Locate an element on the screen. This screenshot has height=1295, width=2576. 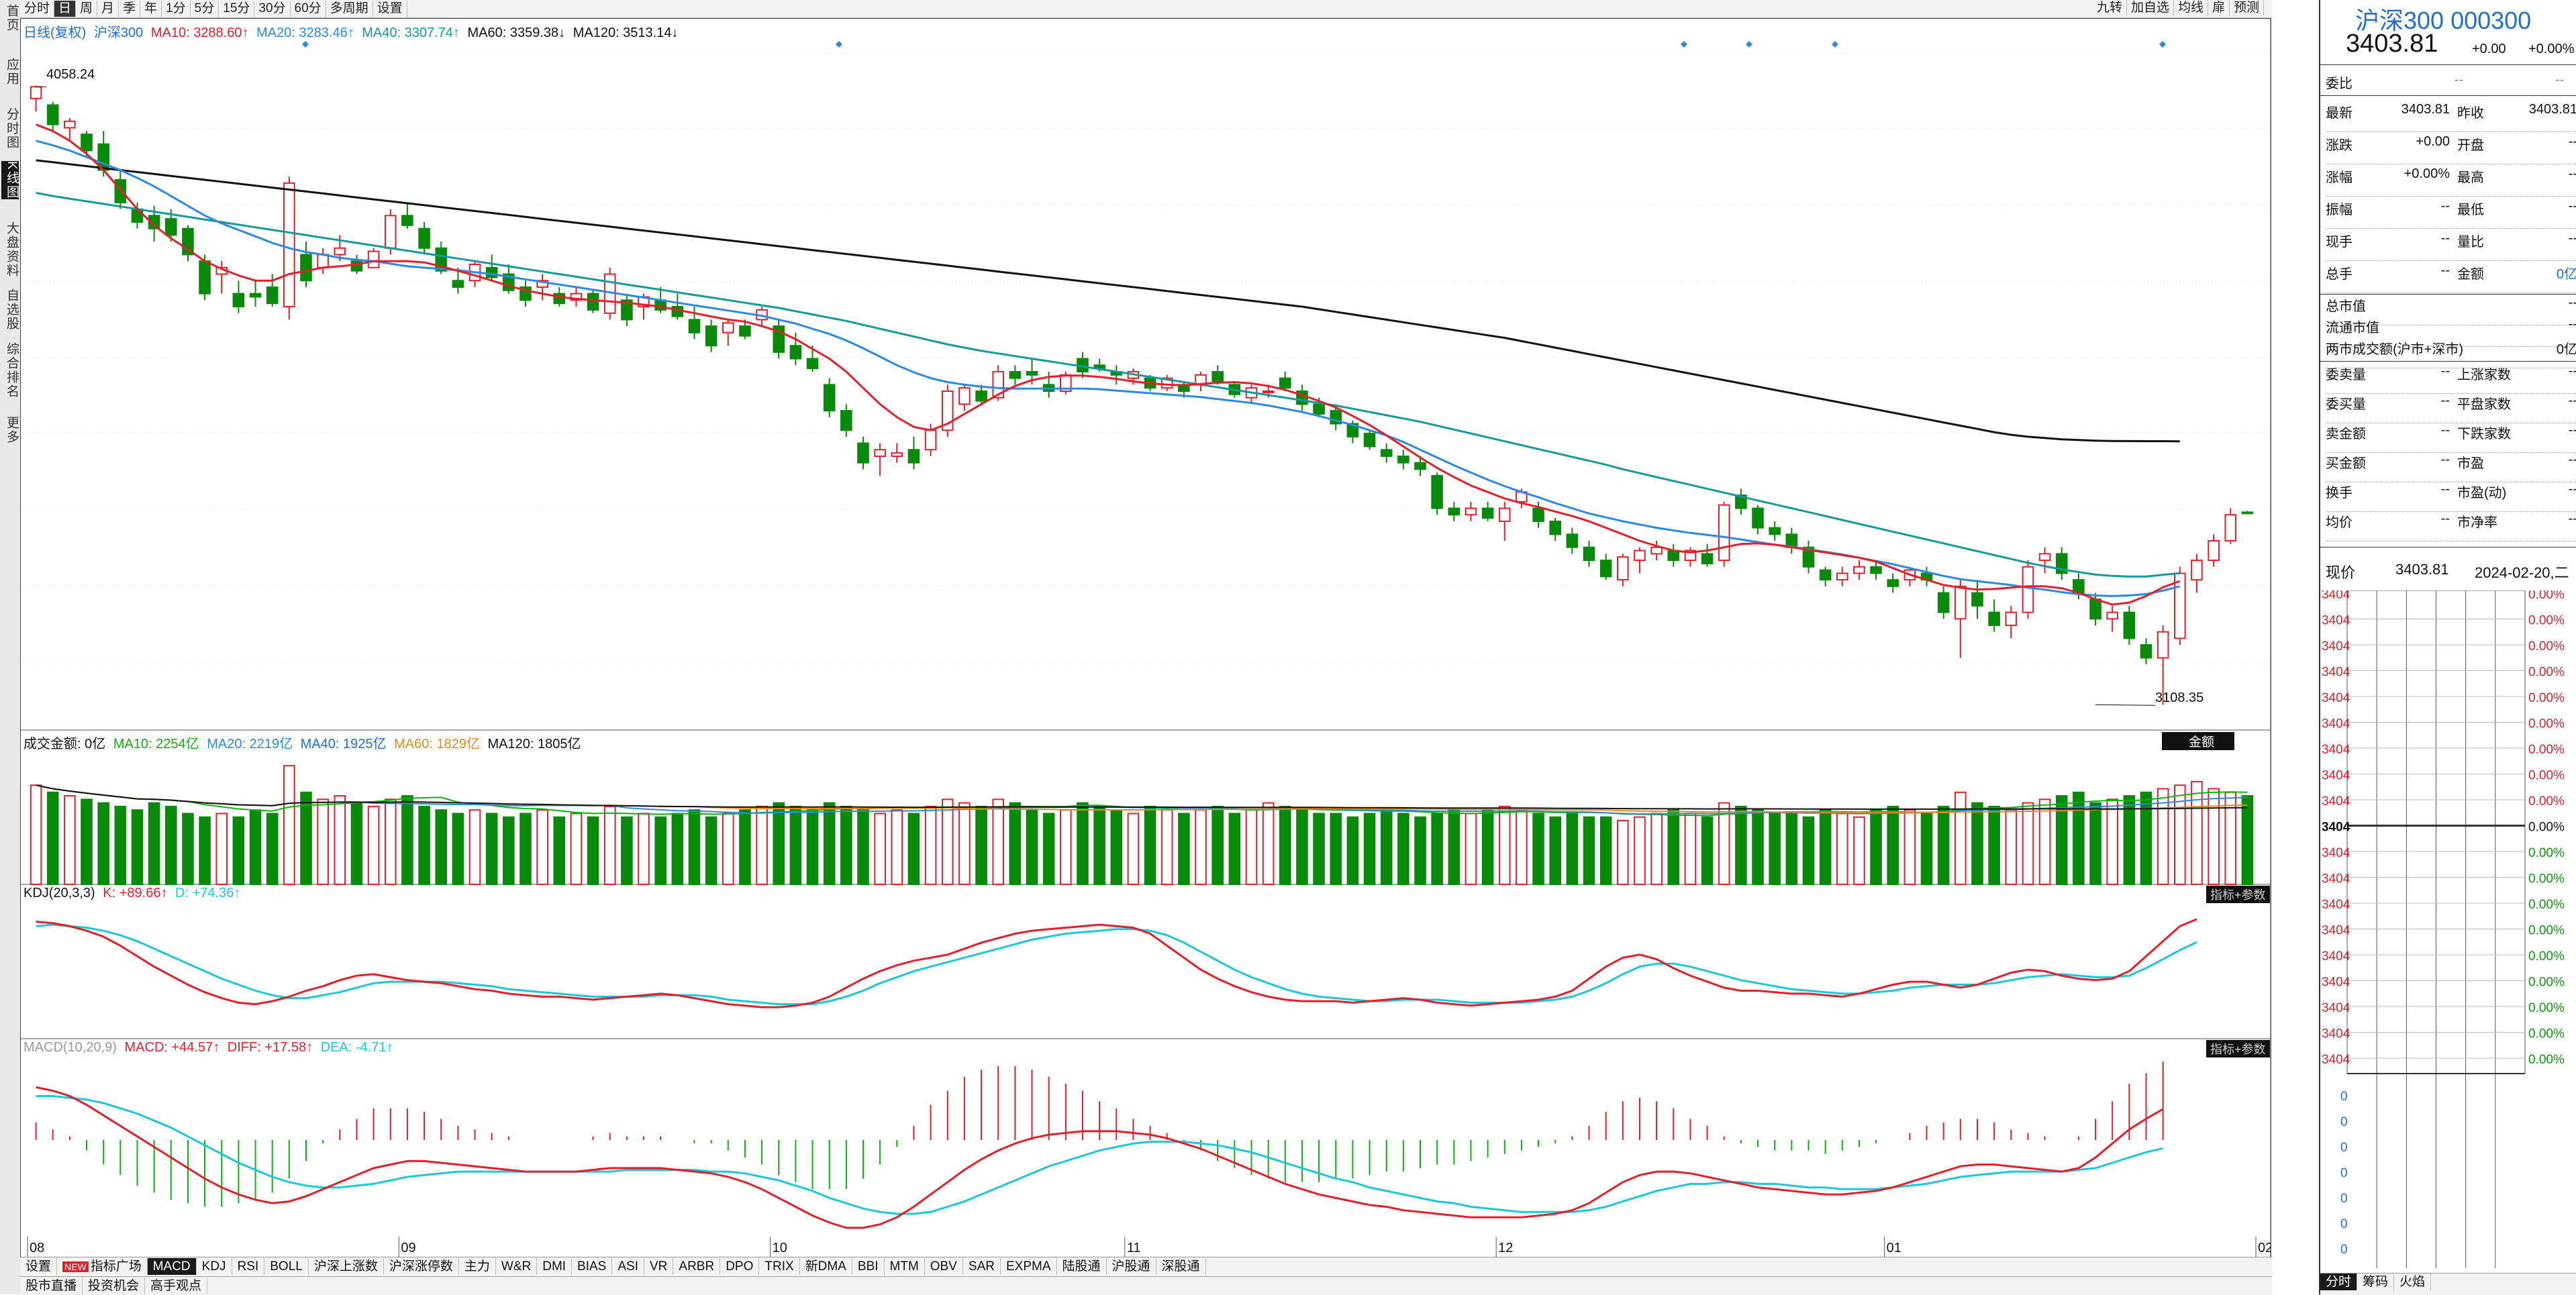
indicator-tab-3: KDJ is located at coordinates (214, 1266).